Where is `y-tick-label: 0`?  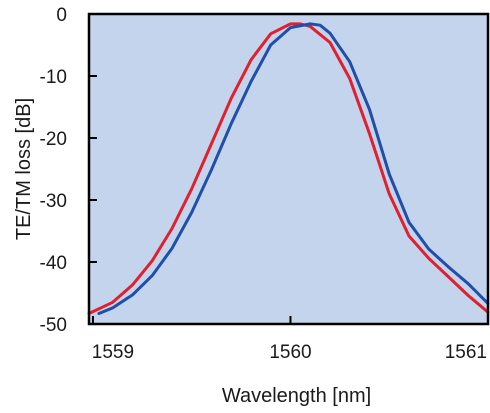
y-tick-label: 0 is located at coordinates (61, 15).